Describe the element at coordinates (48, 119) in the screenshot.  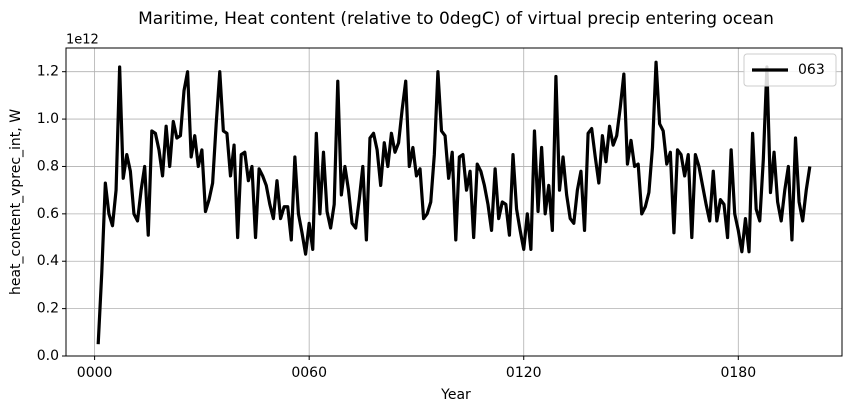
I see `y-tick-label: 1.0` at that location.